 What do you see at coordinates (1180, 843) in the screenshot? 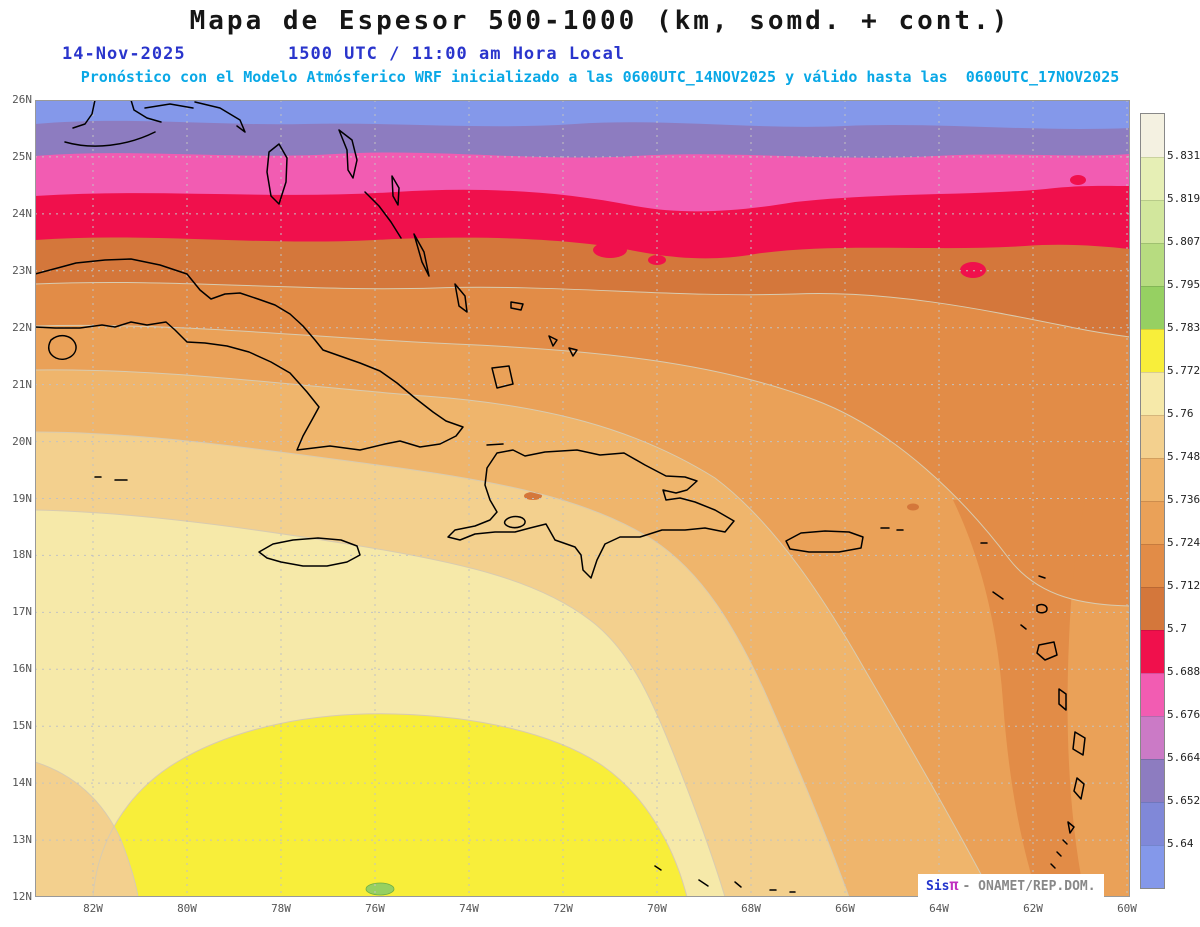
I see `colorbar-label: 5.64` at bounding box center [1180, 843].